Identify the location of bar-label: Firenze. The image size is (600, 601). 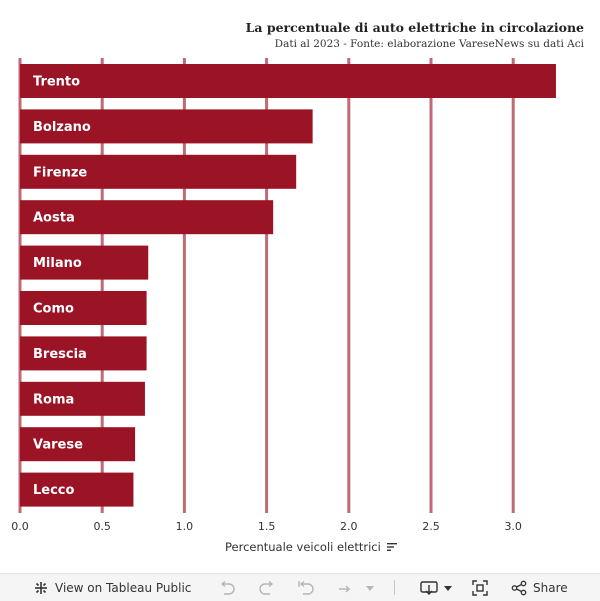
(60, 172).